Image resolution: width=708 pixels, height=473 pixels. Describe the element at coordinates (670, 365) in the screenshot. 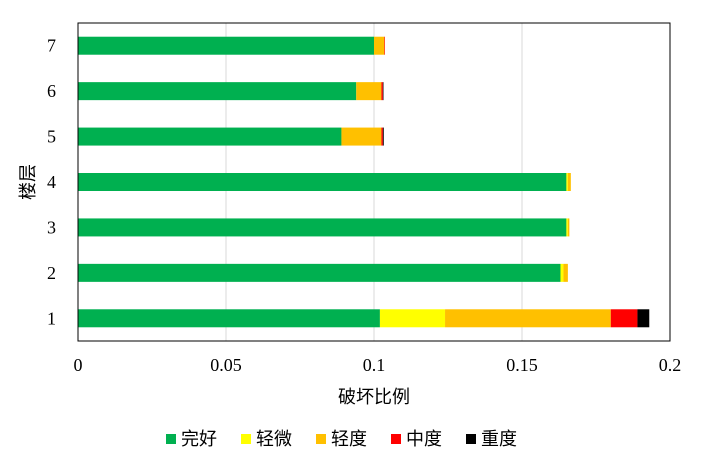

I see `x-tick-label: 0.2` at that location.